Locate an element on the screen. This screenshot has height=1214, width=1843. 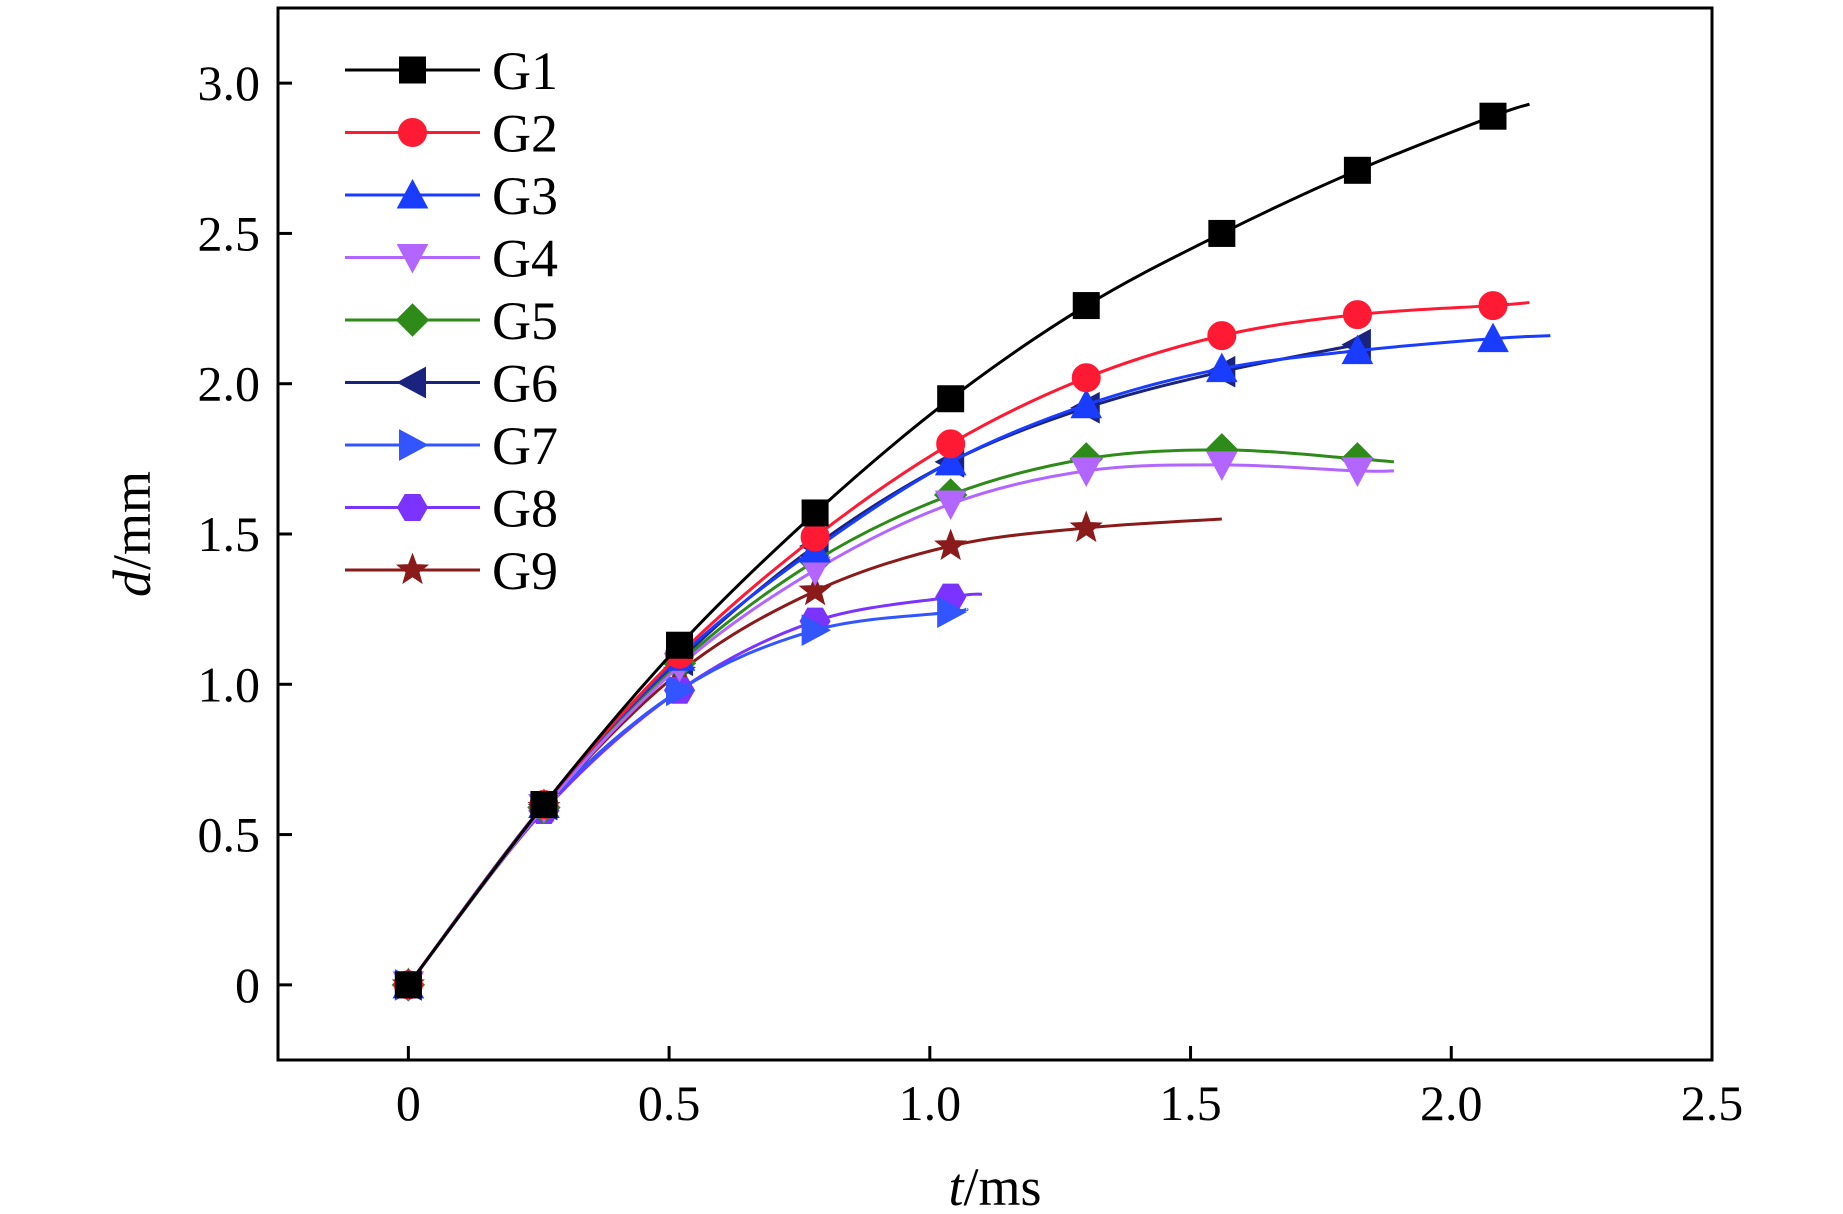
legend-item-g3: G3 is located at coordinates (451, 196).